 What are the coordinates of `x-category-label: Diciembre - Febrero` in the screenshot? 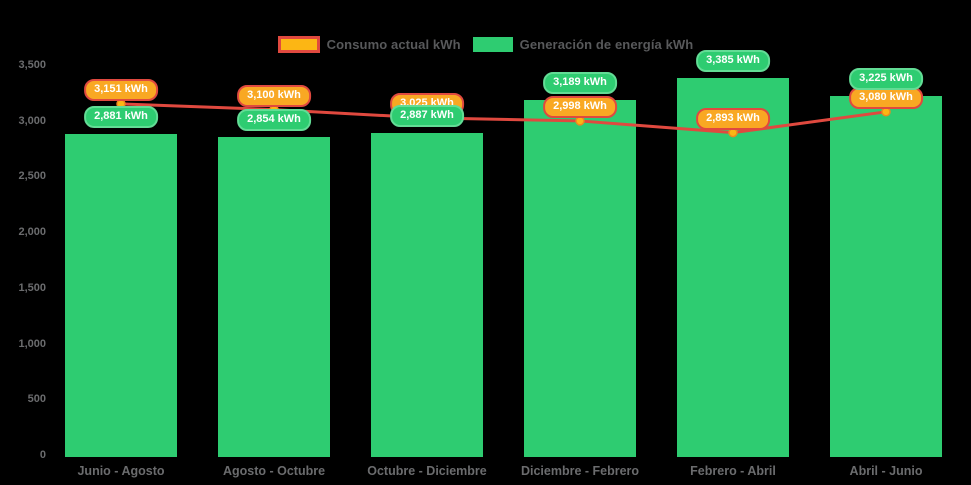 It's located at (580, 471).